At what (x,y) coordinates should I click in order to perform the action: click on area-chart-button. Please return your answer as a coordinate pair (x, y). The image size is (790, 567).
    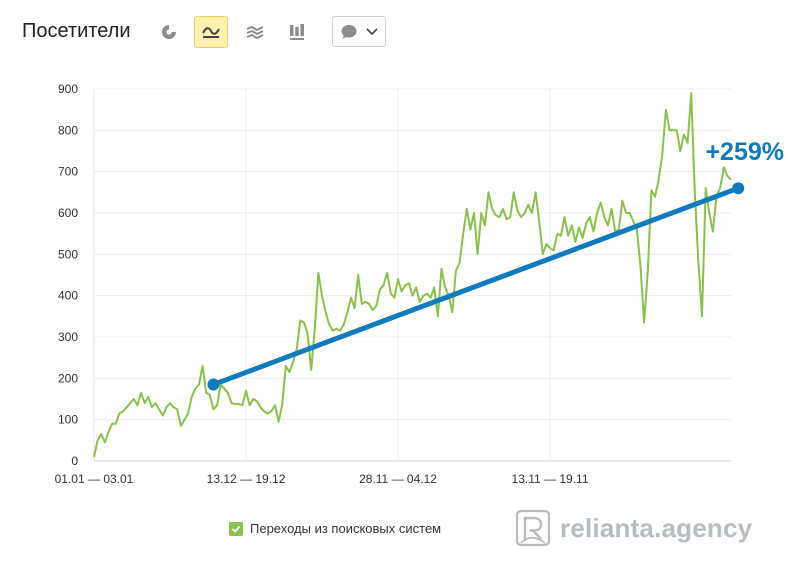
    Looking at the image, I should click on (255, 32).